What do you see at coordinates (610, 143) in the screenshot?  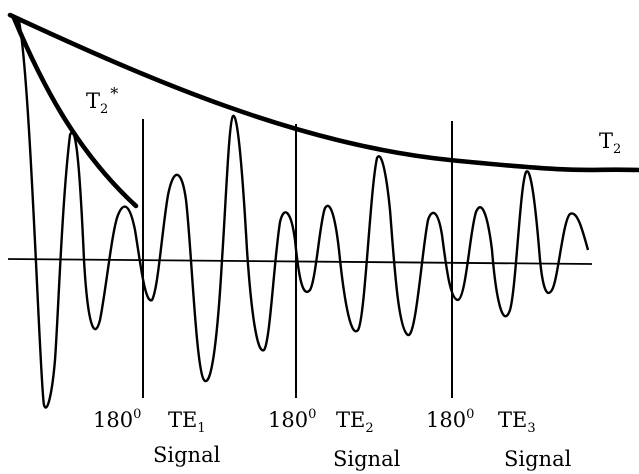 I see `t2-label: T2` at bounding box center [610, 143].